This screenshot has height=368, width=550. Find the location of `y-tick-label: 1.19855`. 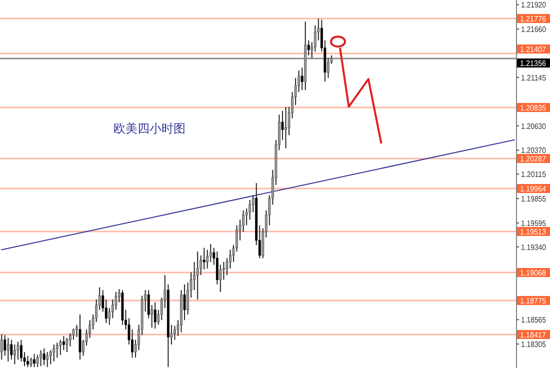

y-tick-label: 1.19855 is located at coordinates (535, 199).